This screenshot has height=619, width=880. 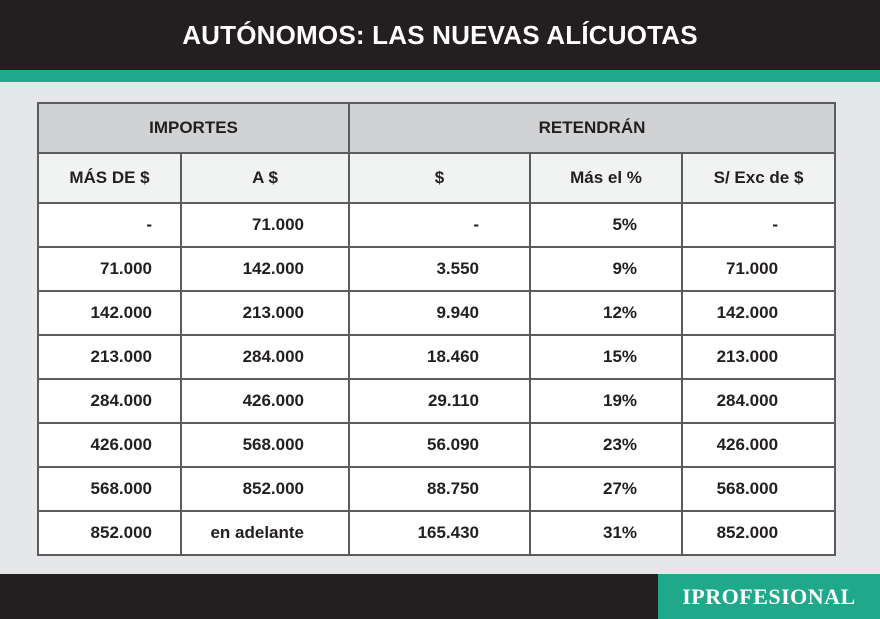 I want to click on cell-a: 426.000, so click(x=265, y=401).